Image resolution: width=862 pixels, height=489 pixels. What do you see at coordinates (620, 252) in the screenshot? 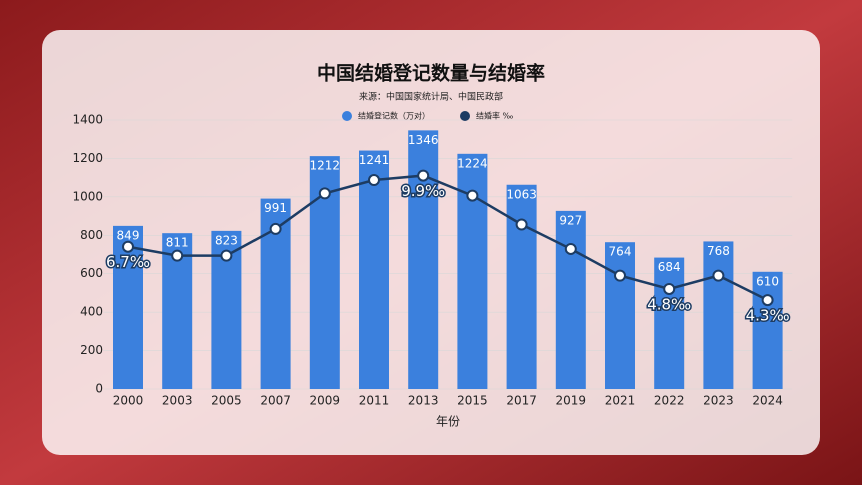
I see `bar-value-label: 764` at bounding box center [620, 252].